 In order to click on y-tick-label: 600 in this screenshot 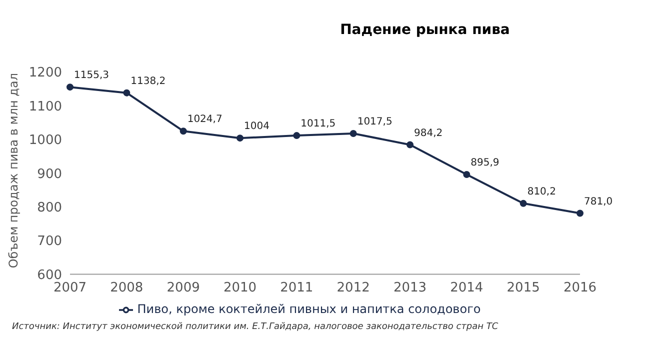, I will do `click(49, 275)`.